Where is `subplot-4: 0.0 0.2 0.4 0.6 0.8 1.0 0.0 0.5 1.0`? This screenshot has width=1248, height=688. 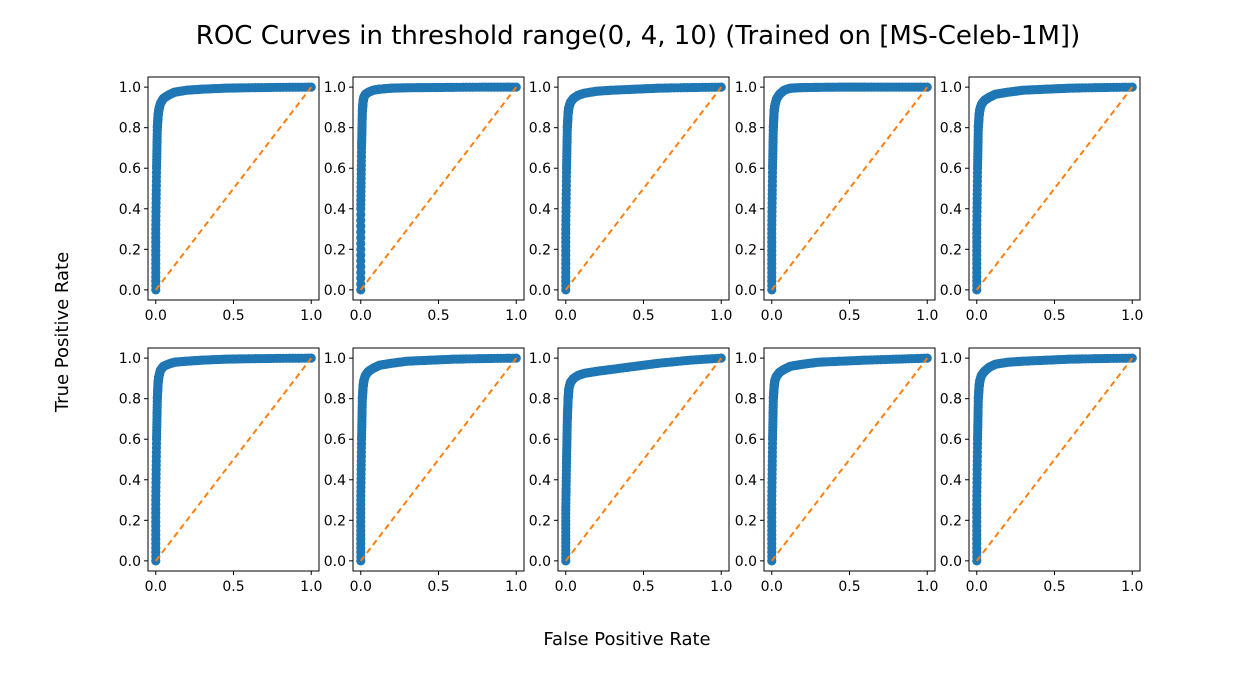 subplot-4: 0.0 0.2 0.4 0.6 0.8 1.0 0.0 0.5 1.0 is located at coordinates (836, 200).